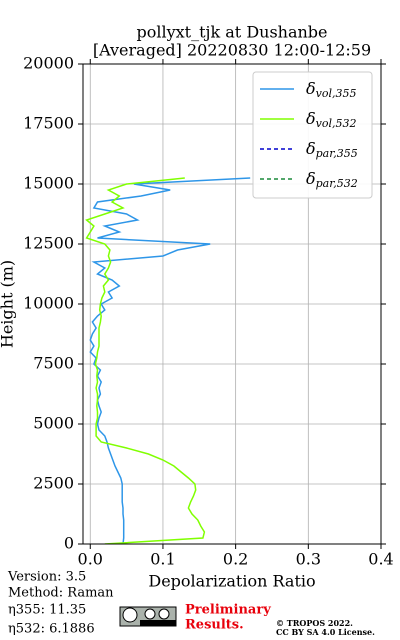 This screenshot has height=640, width=400. I want to click on y-tick-label: 12500, so click(48, 243).